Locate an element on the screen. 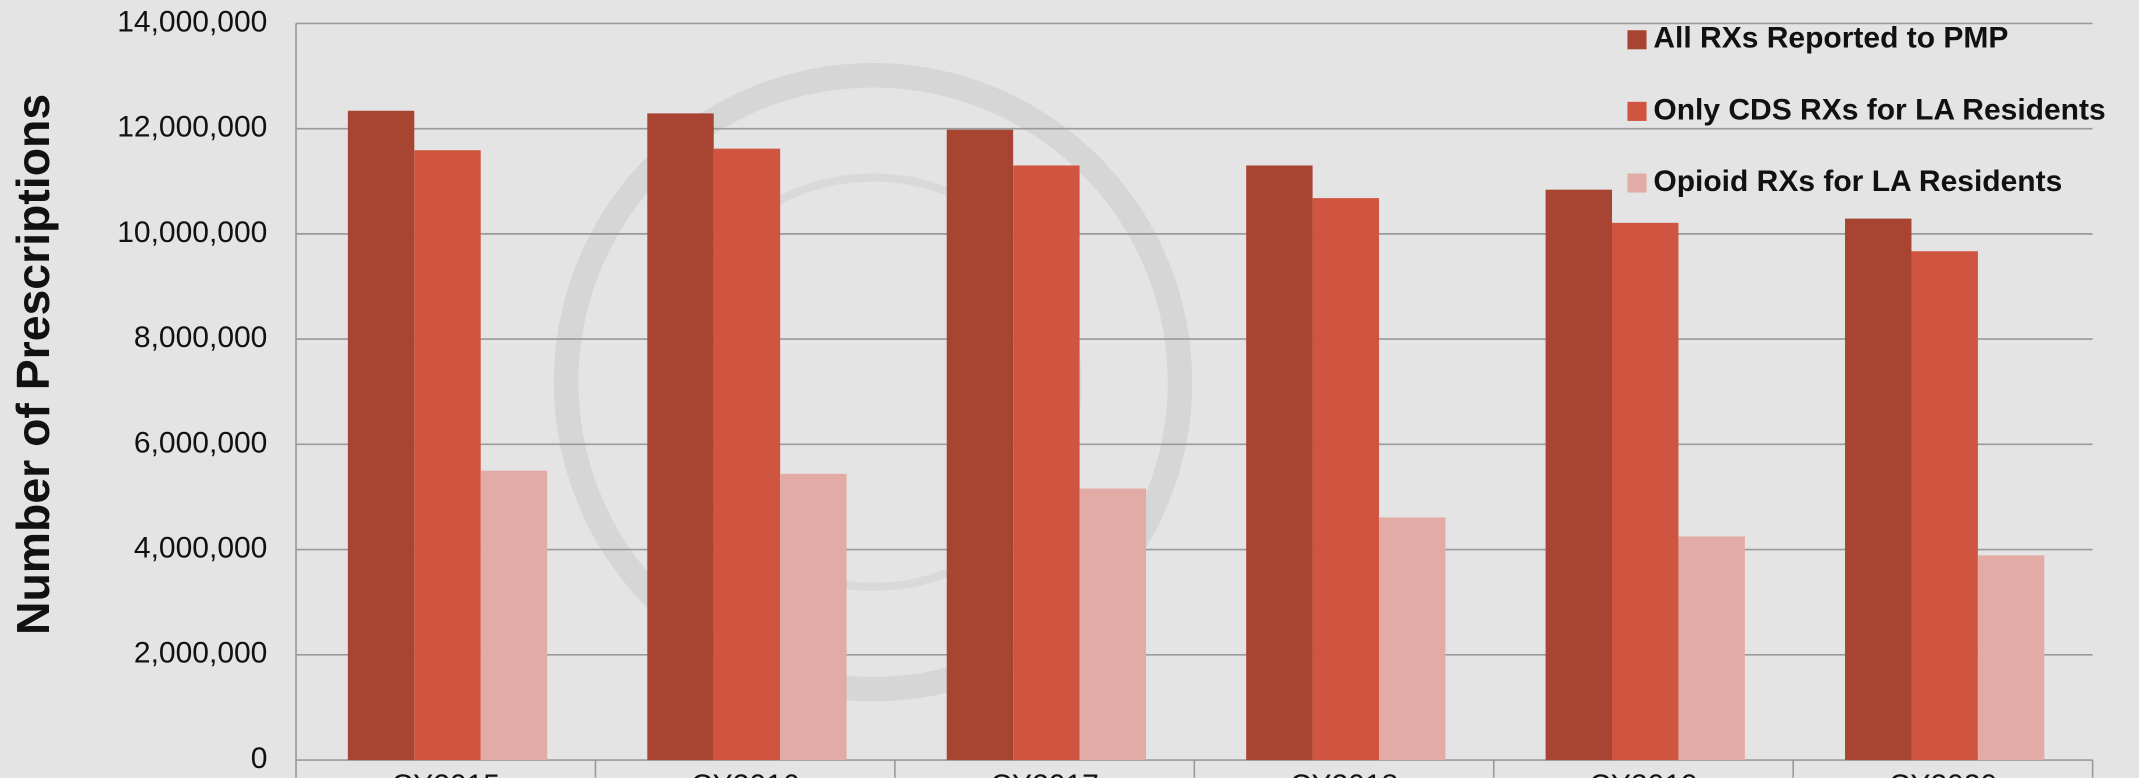 This screenshot has width=2139, height=778. y-tick-label: 8,000,000 is located at coordinates (200, 337).